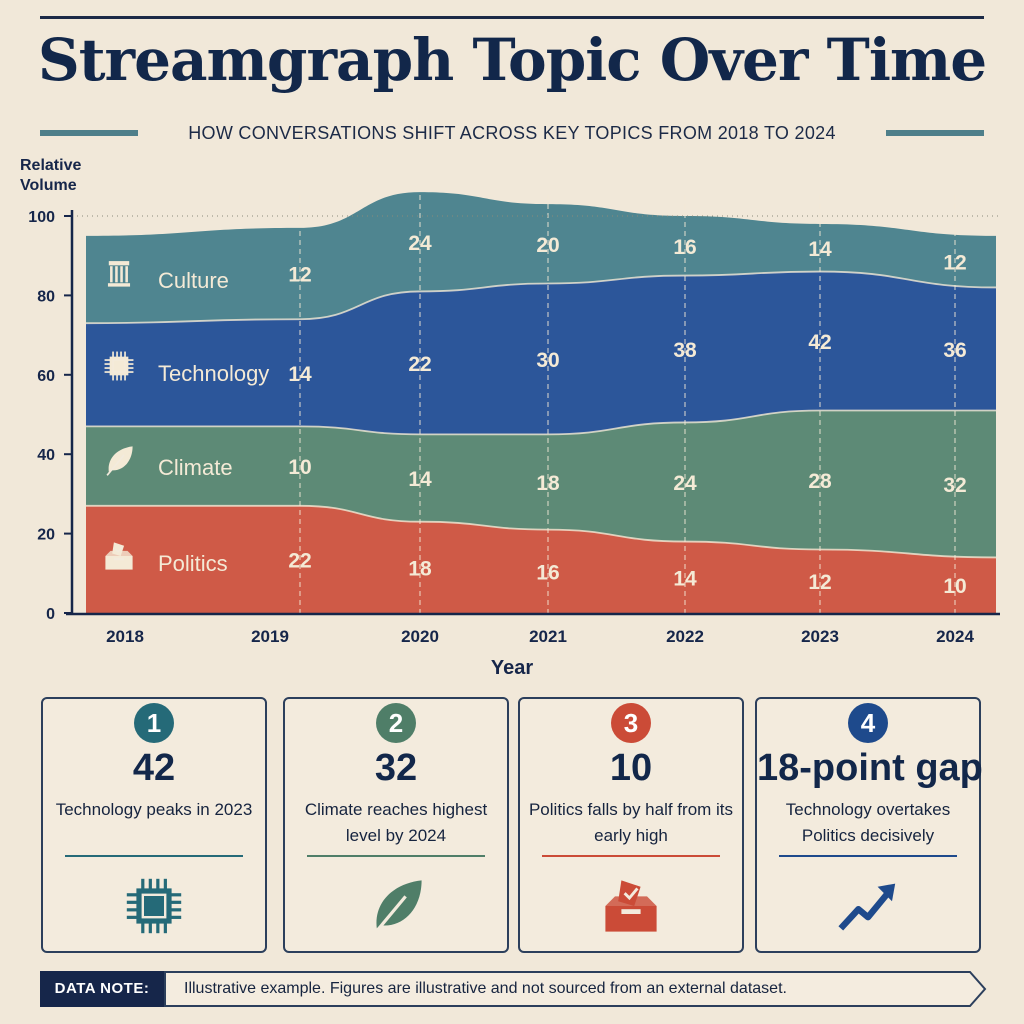  I want to click on card-description: Technology overtakes Politics decisively, so click(868, 822).